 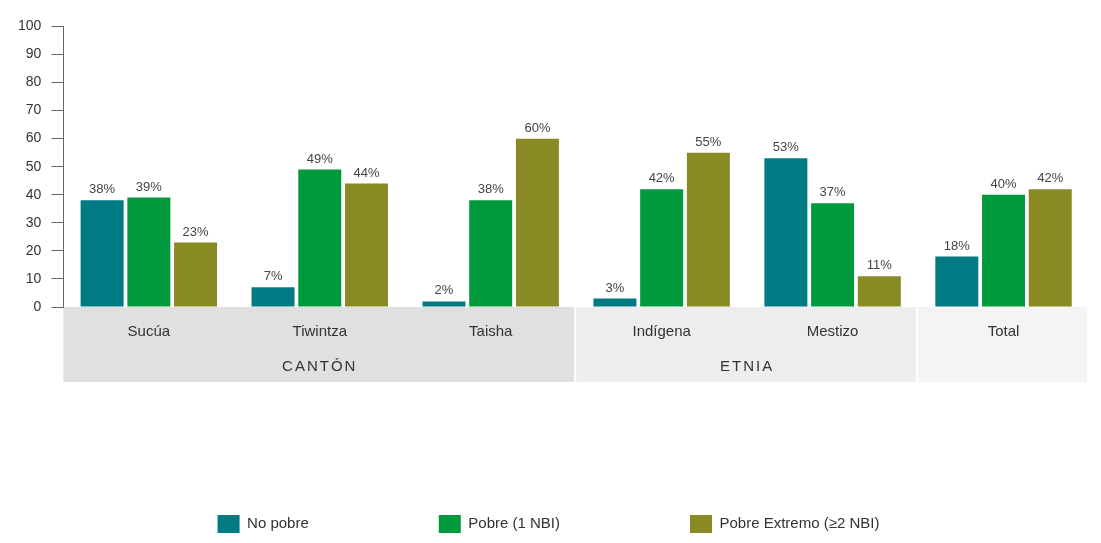 What do you see at coordinates (879, 265) in the screenshot?
I see `data-label: 11%` at bounding box center [879, 265].